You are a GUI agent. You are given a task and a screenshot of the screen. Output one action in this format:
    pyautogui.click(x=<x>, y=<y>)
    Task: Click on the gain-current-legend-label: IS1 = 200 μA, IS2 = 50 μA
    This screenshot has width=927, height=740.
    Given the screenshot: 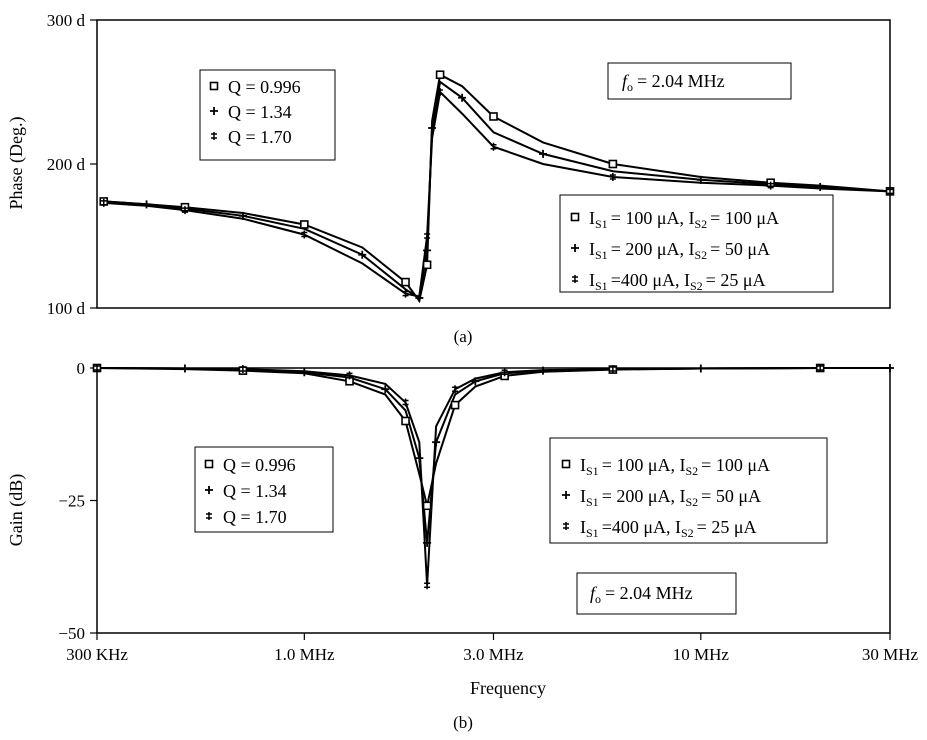 What is the action you would take?
    pyautogui.click(x=670, y=497)
    